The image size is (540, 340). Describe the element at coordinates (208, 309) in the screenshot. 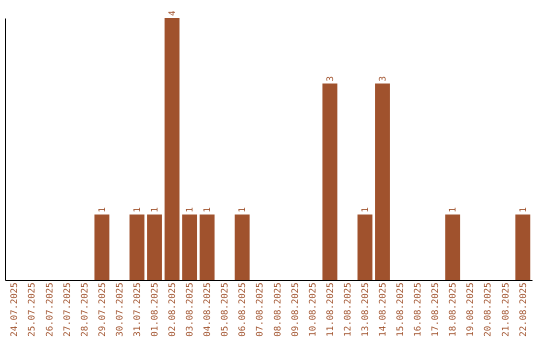

I see `x-tick-label: 04.08.2025` at that location.